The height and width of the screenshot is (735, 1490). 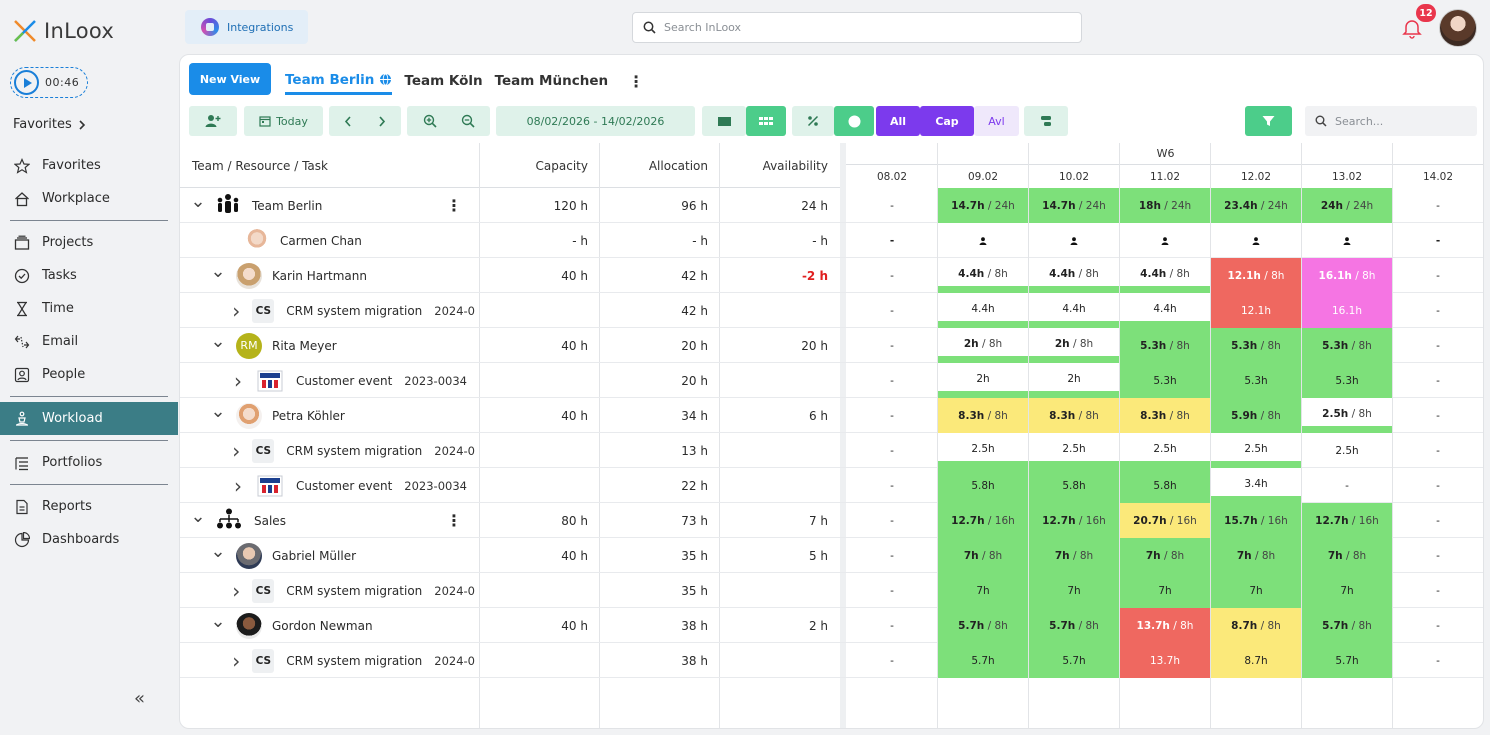 I want to click on workload-cell: 5.7h / 8h, so click(x=1347, y=625).